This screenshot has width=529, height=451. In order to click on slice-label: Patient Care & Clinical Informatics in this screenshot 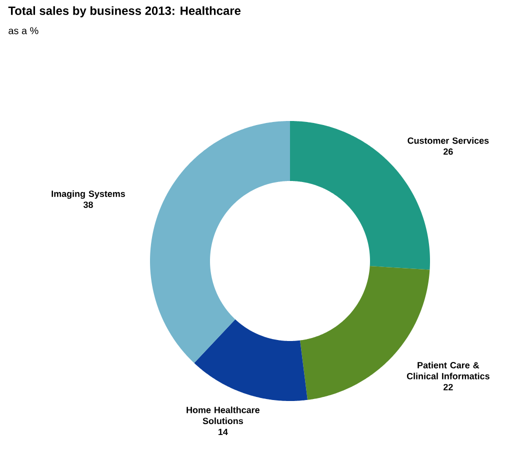, I will do `click(448, 371)`.